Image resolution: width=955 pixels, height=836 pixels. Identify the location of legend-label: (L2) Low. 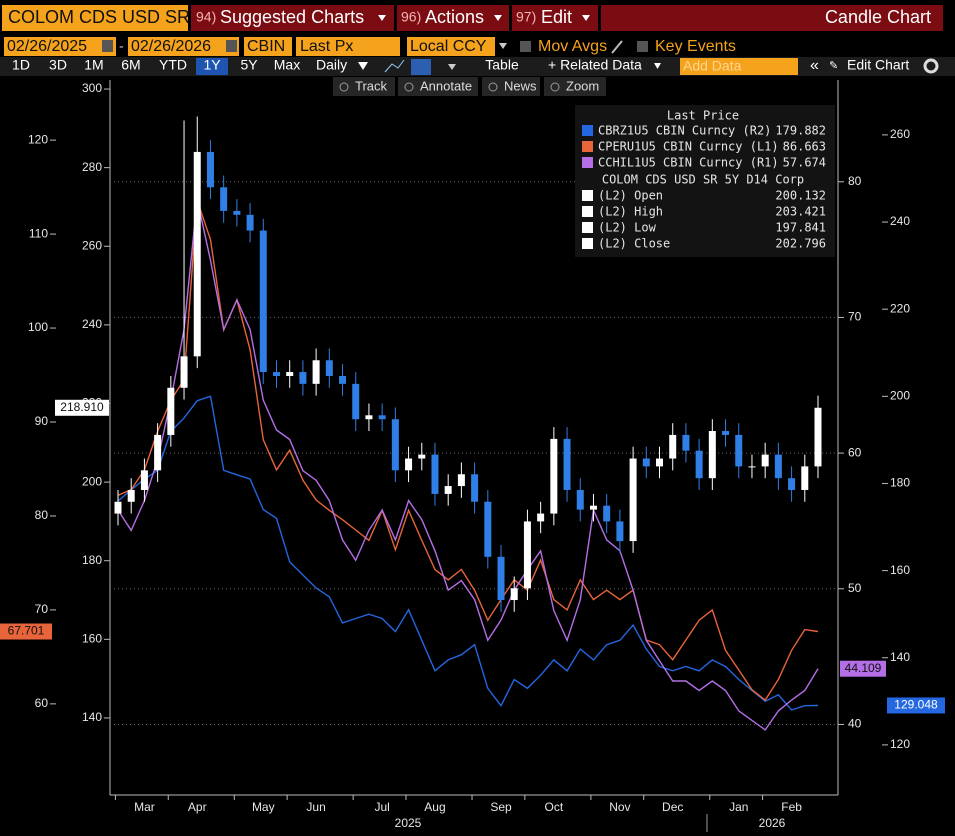
(627, 228).